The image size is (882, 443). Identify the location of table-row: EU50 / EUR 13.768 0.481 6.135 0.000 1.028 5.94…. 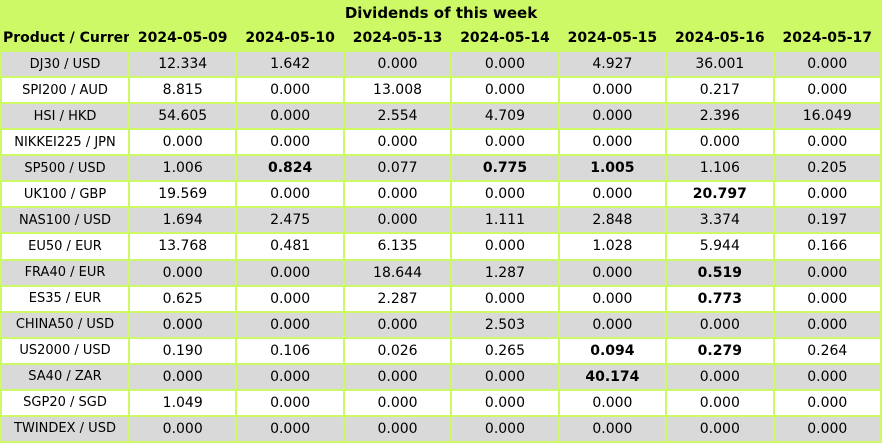
(441, 246).